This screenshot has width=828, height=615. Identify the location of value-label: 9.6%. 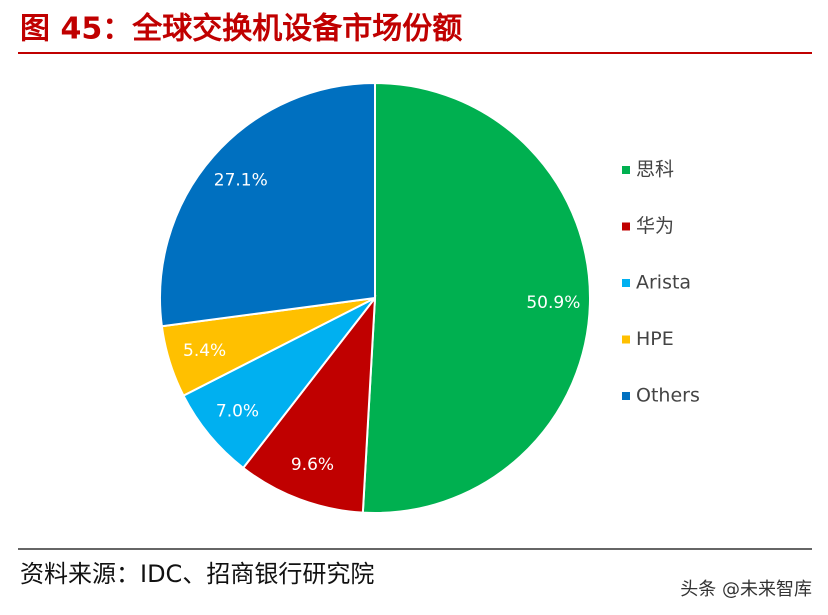
(312, 465).